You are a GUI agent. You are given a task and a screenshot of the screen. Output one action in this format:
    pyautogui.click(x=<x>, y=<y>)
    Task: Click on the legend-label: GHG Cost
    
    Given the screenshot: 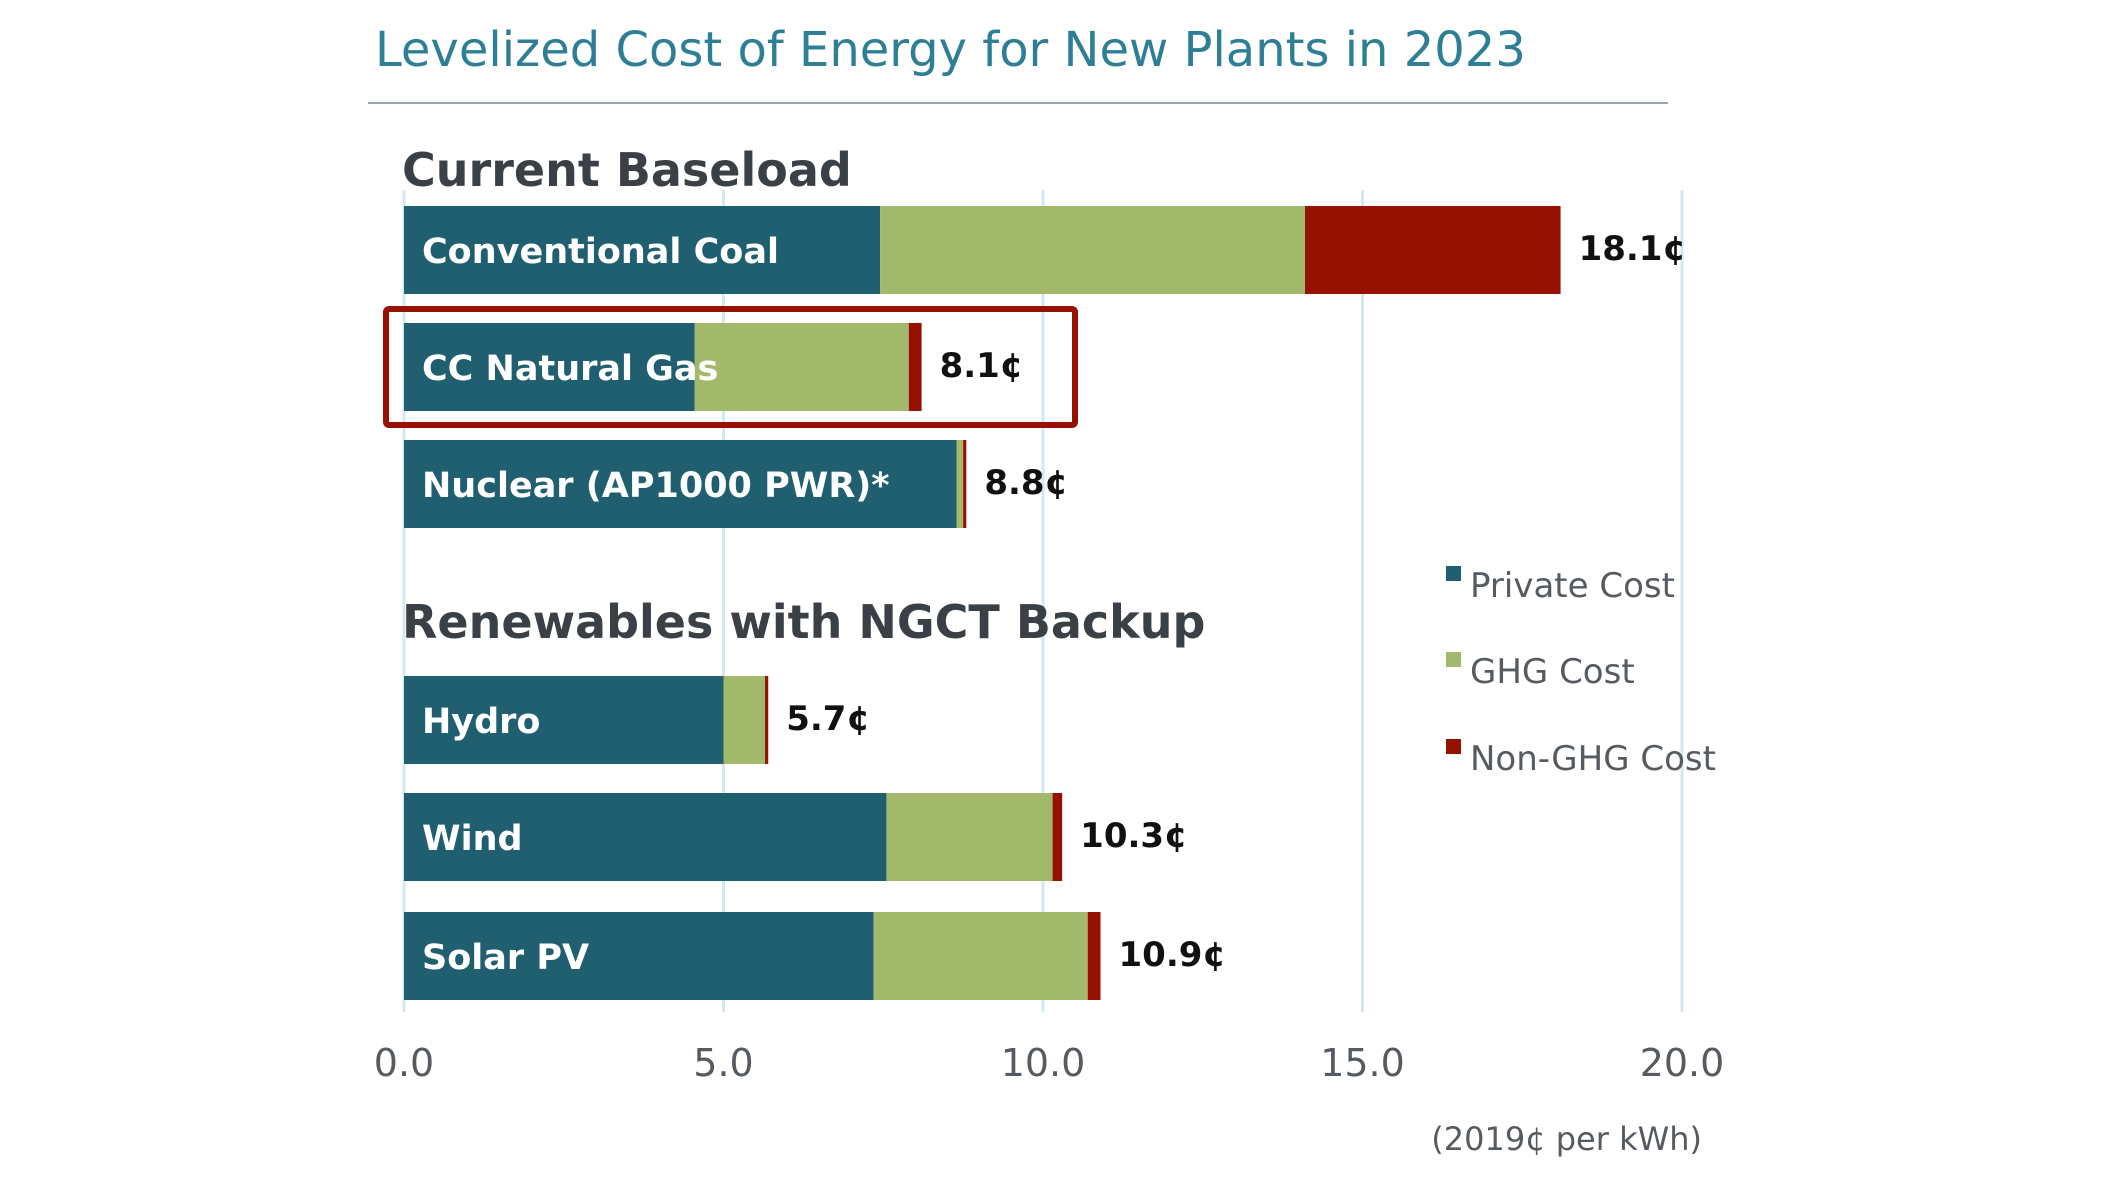 What is the action you would take?
    pyautogui.click(x=1552, y=672)
    